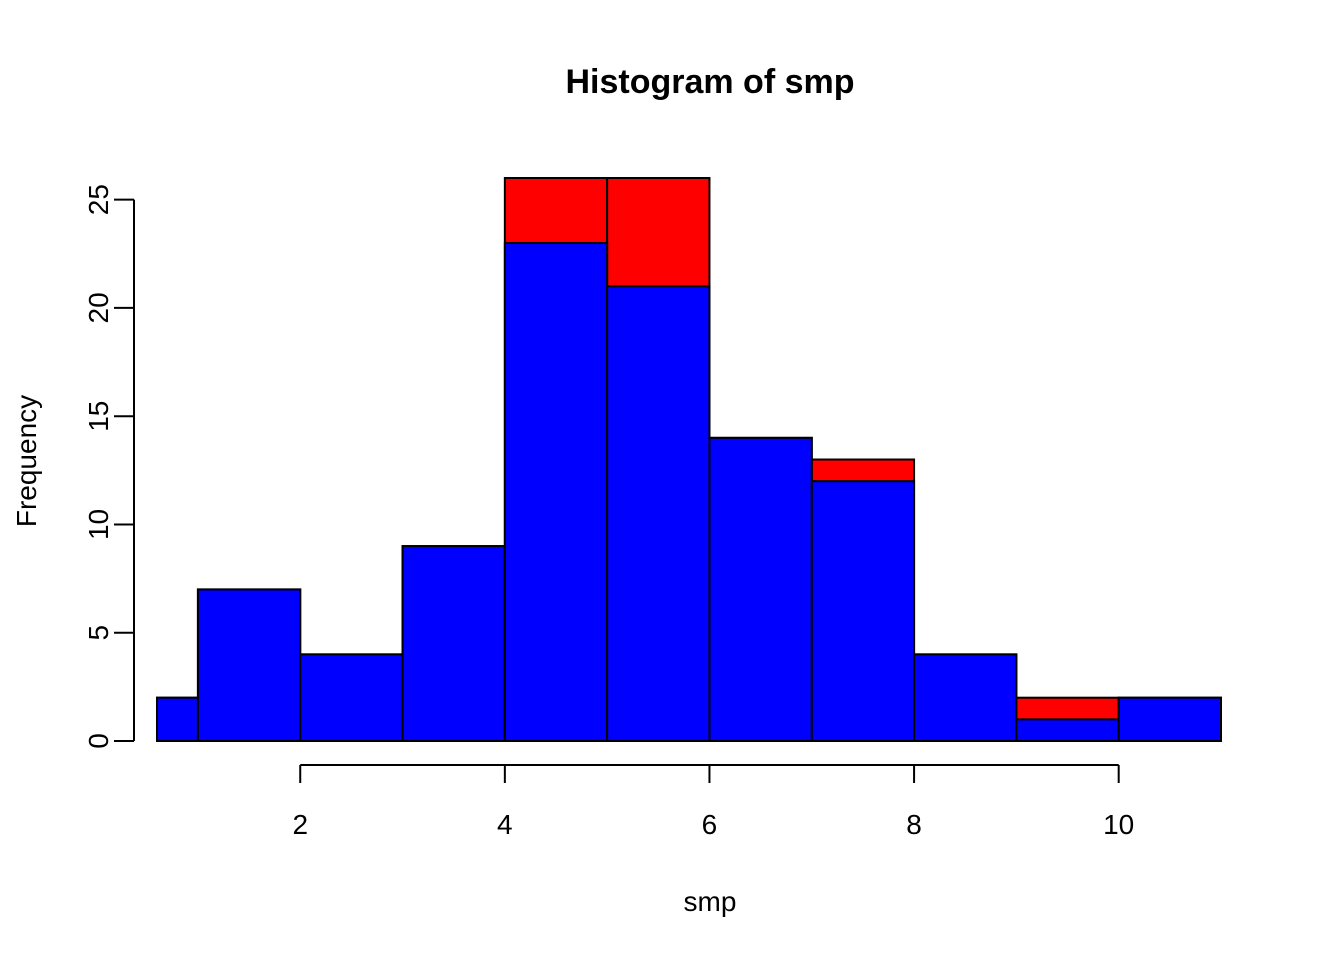 The image size is (1344, 960). What do you see at coordinates (710, 901) in the screenshot?
I see `x-axis-label: smp` at bounding box center [710, 901].